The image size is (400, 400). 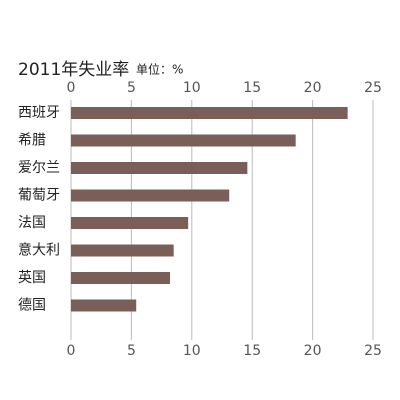 I want to click on y-tick-label: 西班牙, so click(x=39, y=113).